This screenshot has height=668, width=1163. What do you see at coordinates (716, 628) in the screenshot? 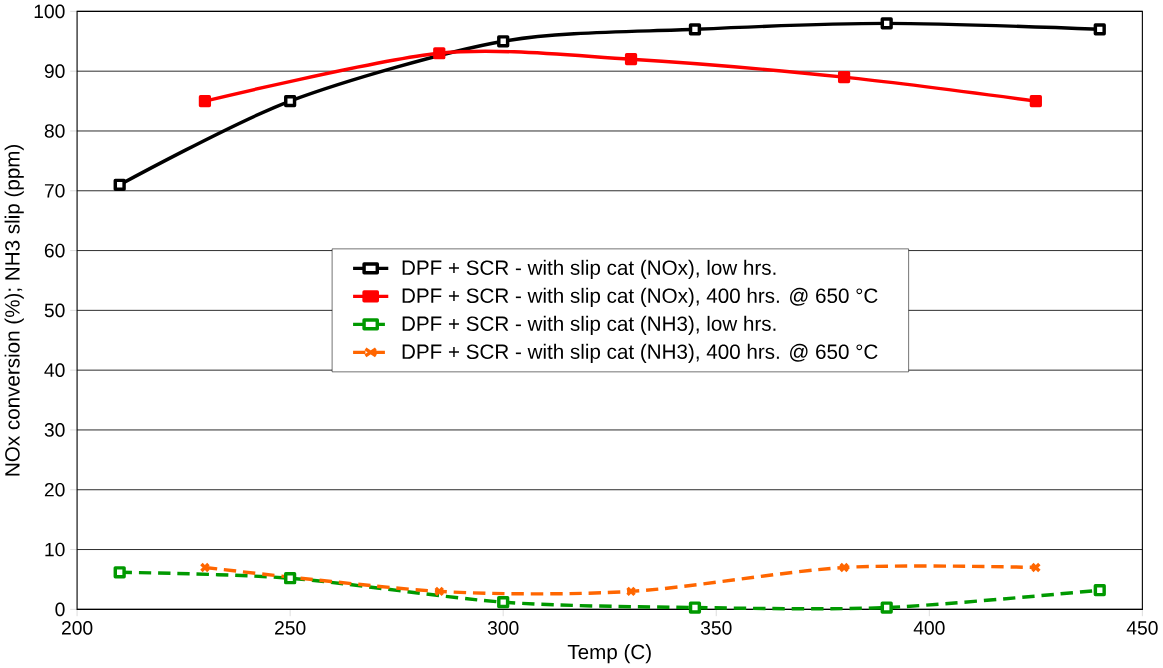
I see `x-tick-label: 350` at bounding box center [716, 628].